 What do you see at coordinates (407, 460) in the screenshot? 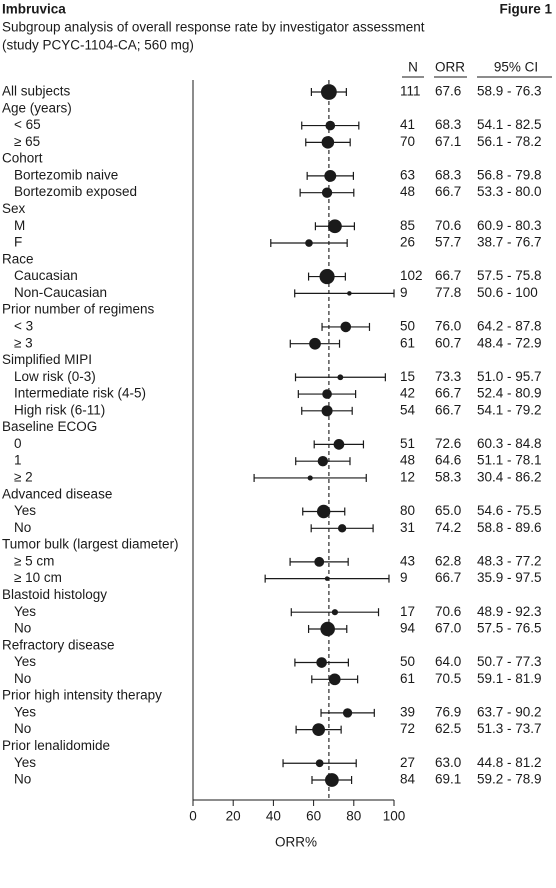
I see `n-value: 48` at bounding box center [407, 460].